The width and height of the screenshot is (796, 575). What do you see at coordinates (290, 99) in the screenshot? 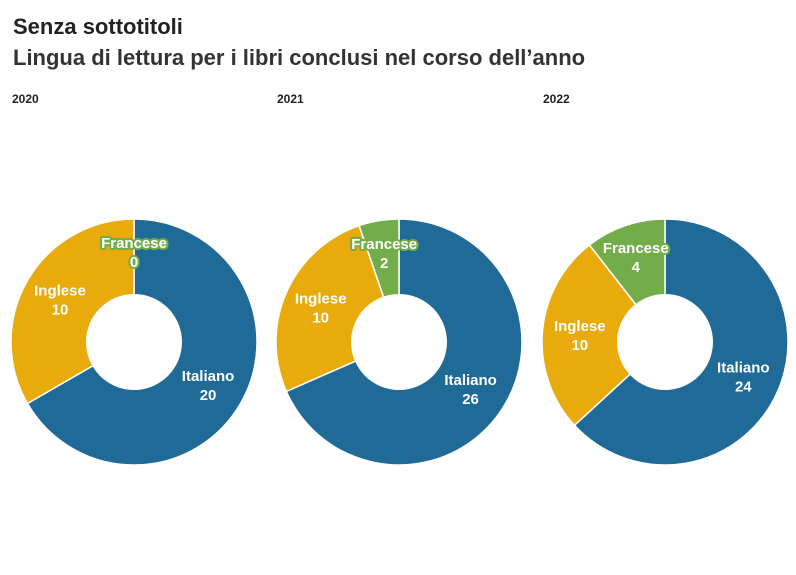
I see `chart-year-label: 2021` at bounding box center [290, 99].